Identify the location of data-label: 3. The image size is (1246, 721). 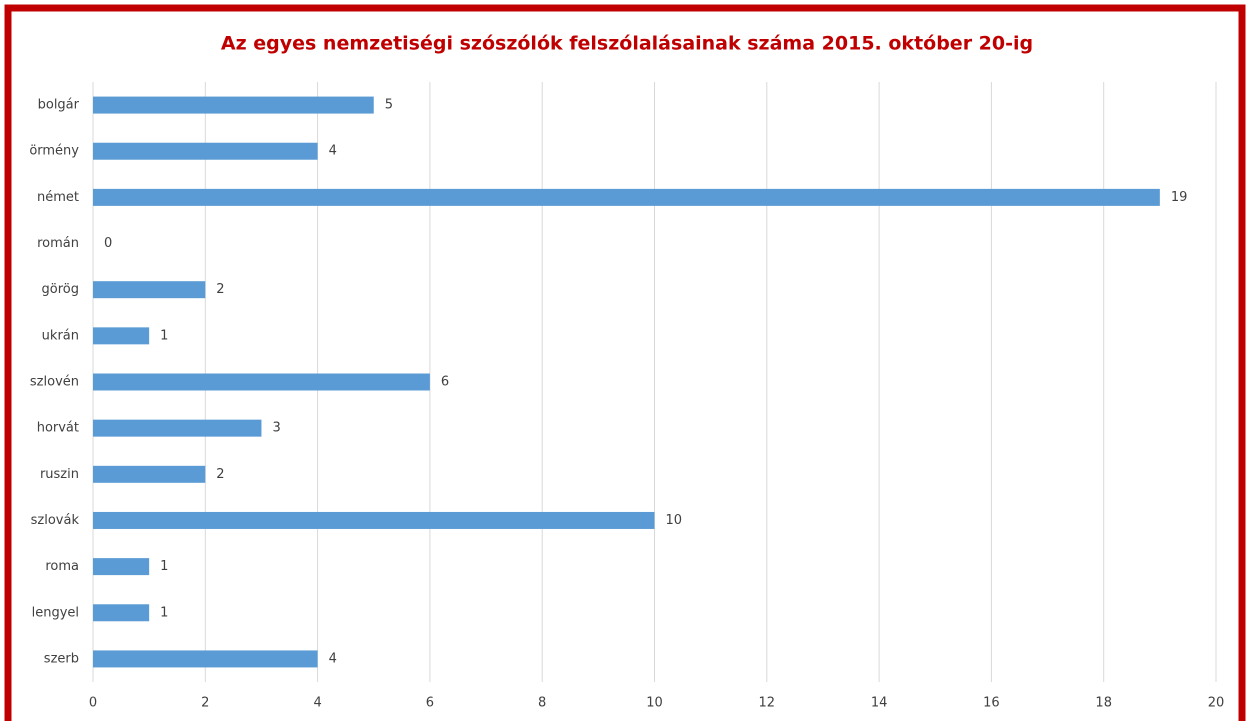
(276, 428).